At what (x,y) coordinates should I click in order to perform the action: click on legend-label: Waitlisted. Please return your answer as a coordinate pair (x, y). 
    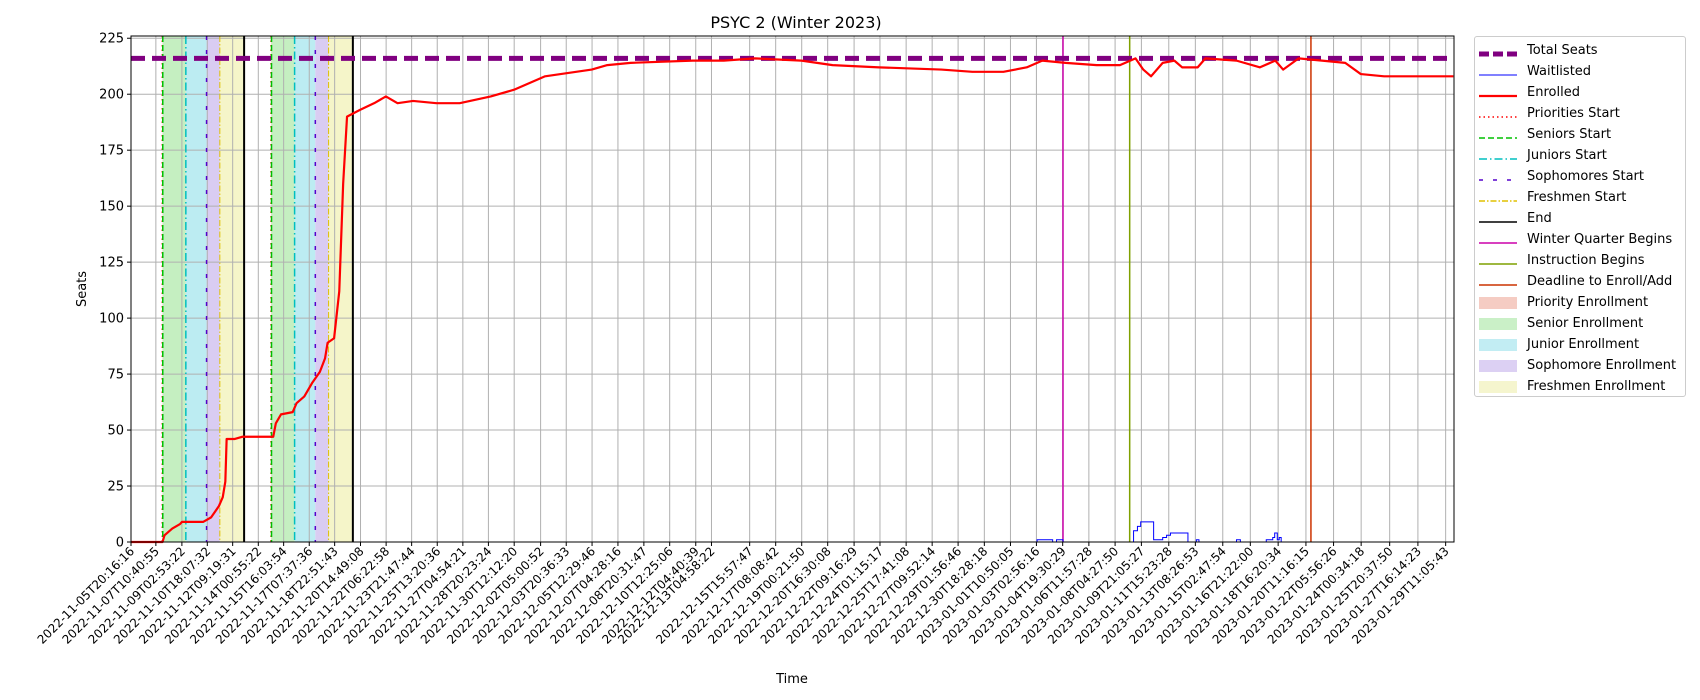
    Looking at the image, I should click on (1559, 71).